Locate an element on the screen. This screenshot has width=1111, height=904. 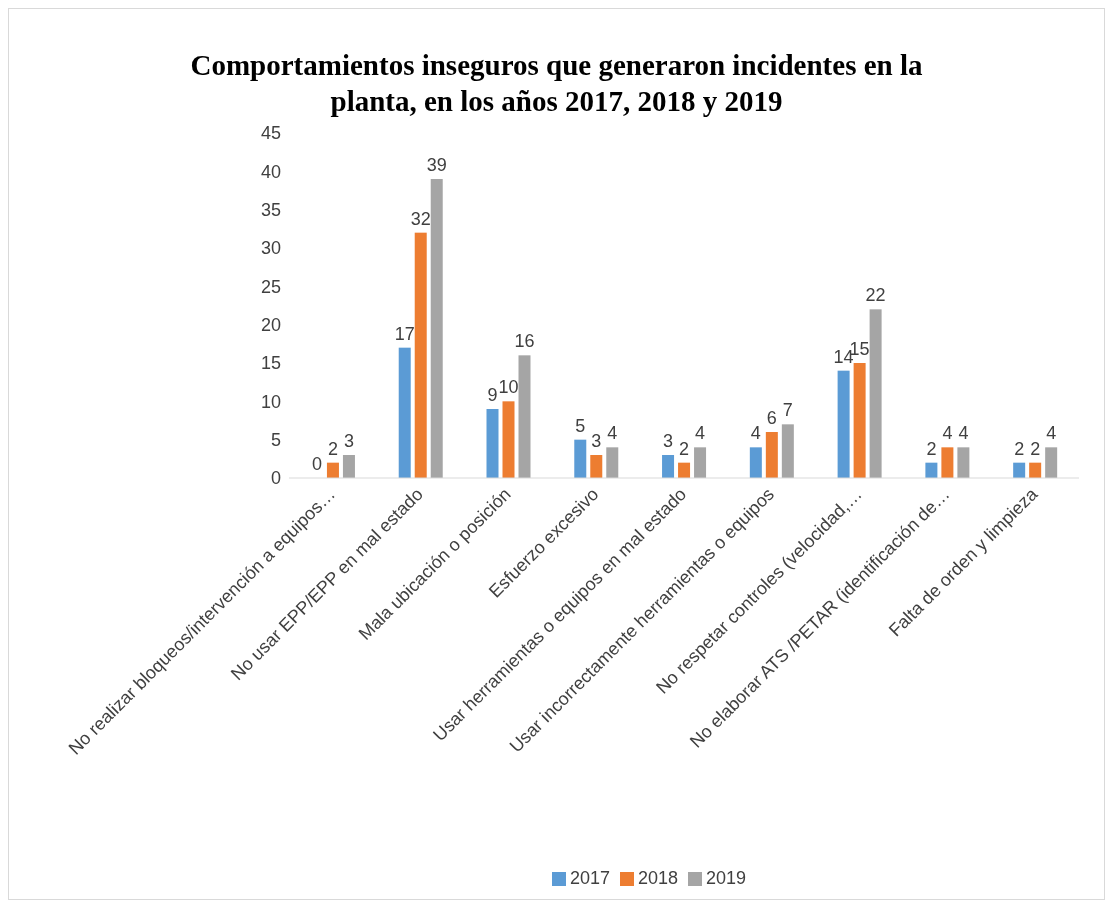
legend-label: 2019 is located at coordinates (726, 878).